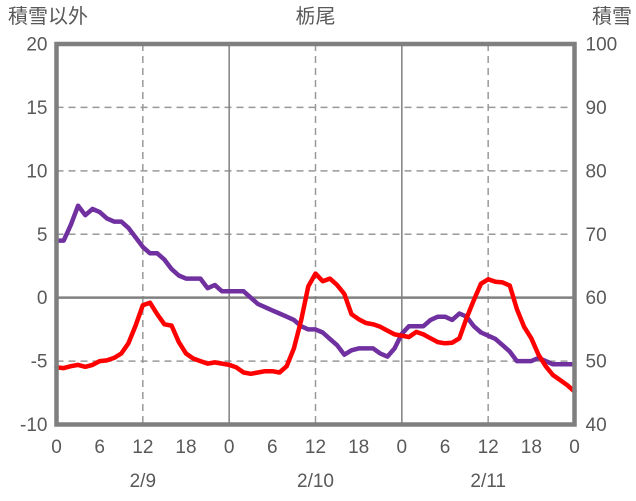 This screenshot has width=636, height=501. What do you see at coordinates (143, 481) in the screenshot?
I see `date-label: 2/9` at bounding box center [143, 481].